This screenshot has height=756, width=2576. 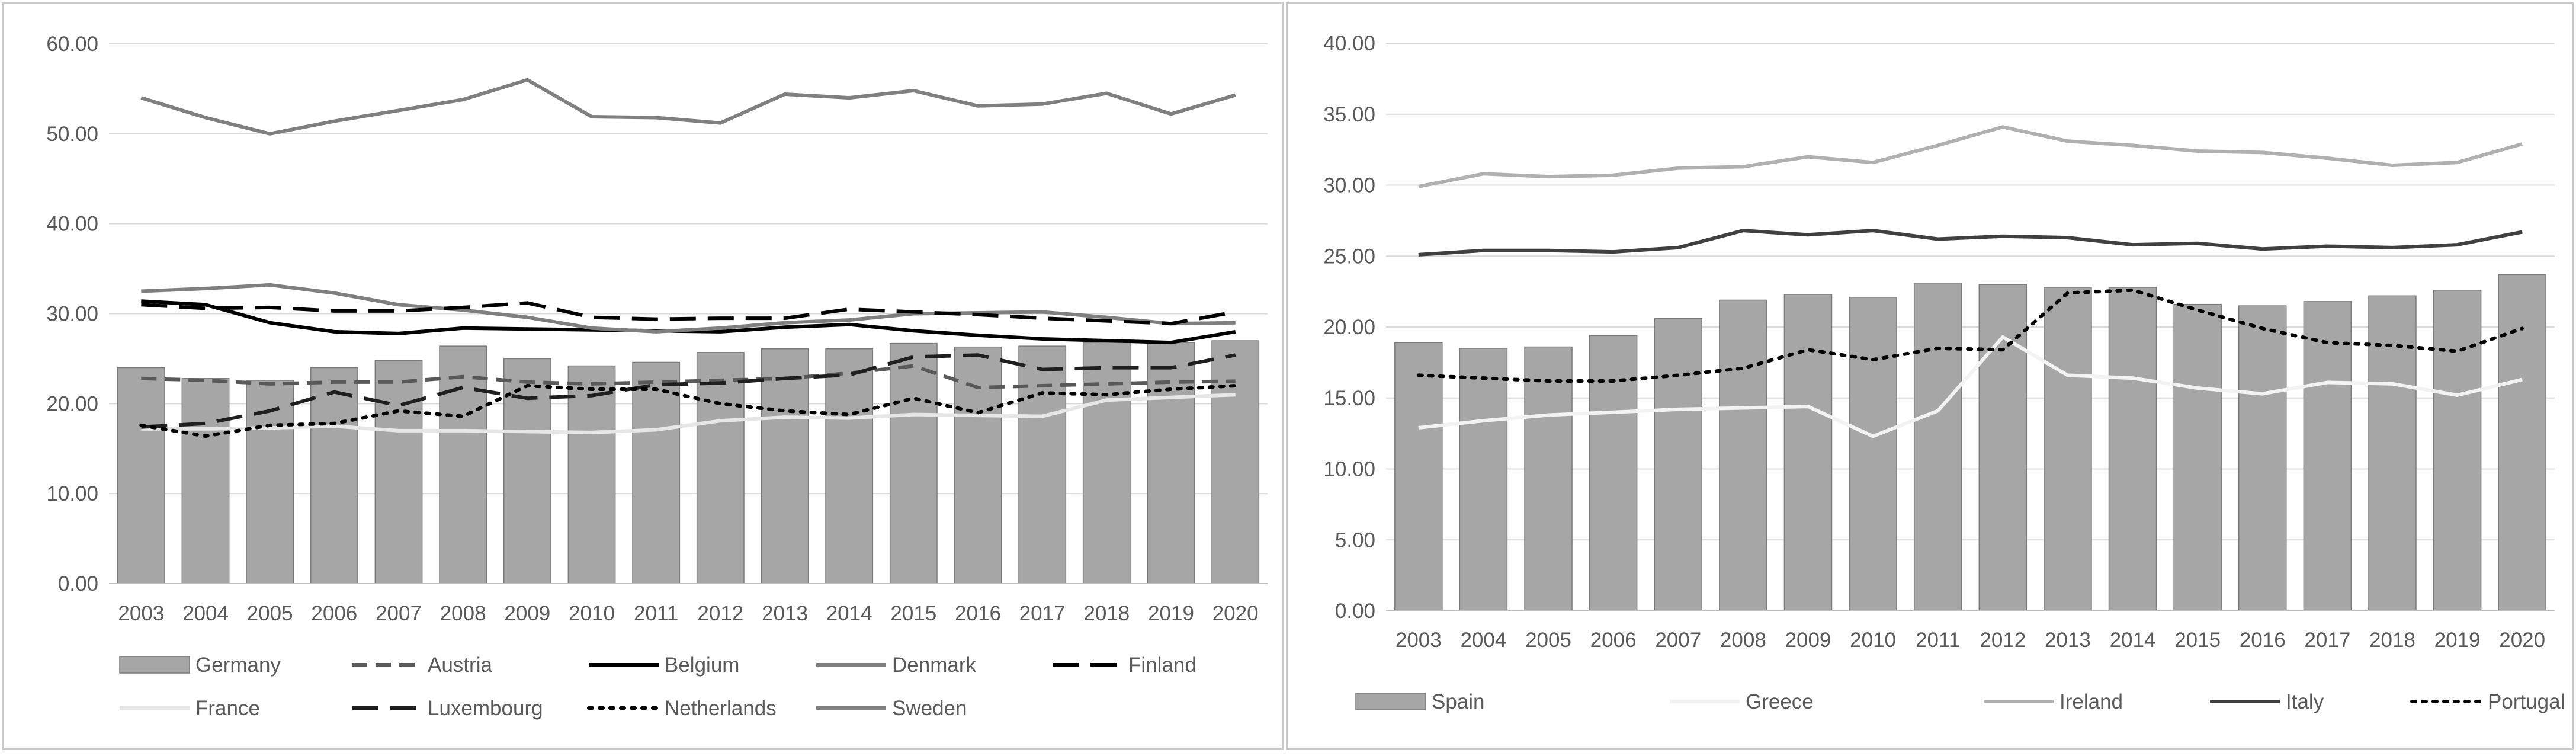 I want to click on right-series-line-portugal, so click(x=1970, y=335).